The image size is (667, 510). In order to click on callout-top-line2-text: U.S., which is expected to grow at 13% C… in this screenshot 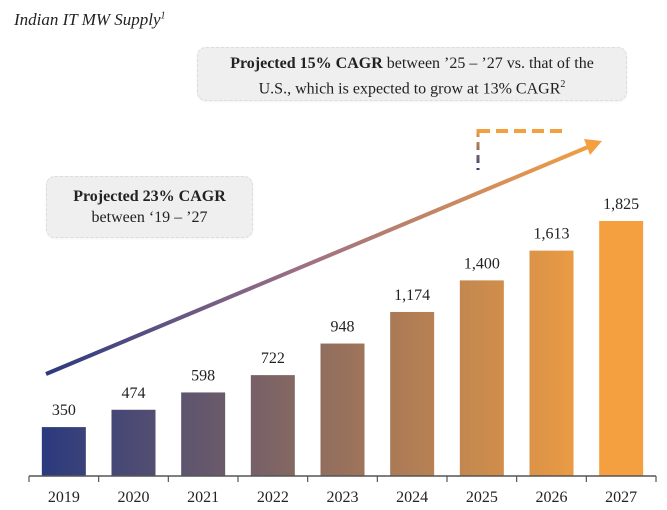, I will do `click(409, 89)`.